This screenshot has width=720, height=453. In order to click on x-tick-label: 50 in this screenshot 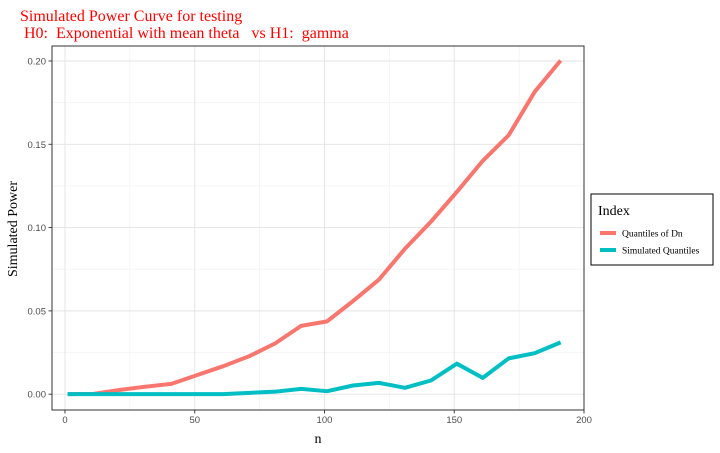, I will do `click(194, 420)`.